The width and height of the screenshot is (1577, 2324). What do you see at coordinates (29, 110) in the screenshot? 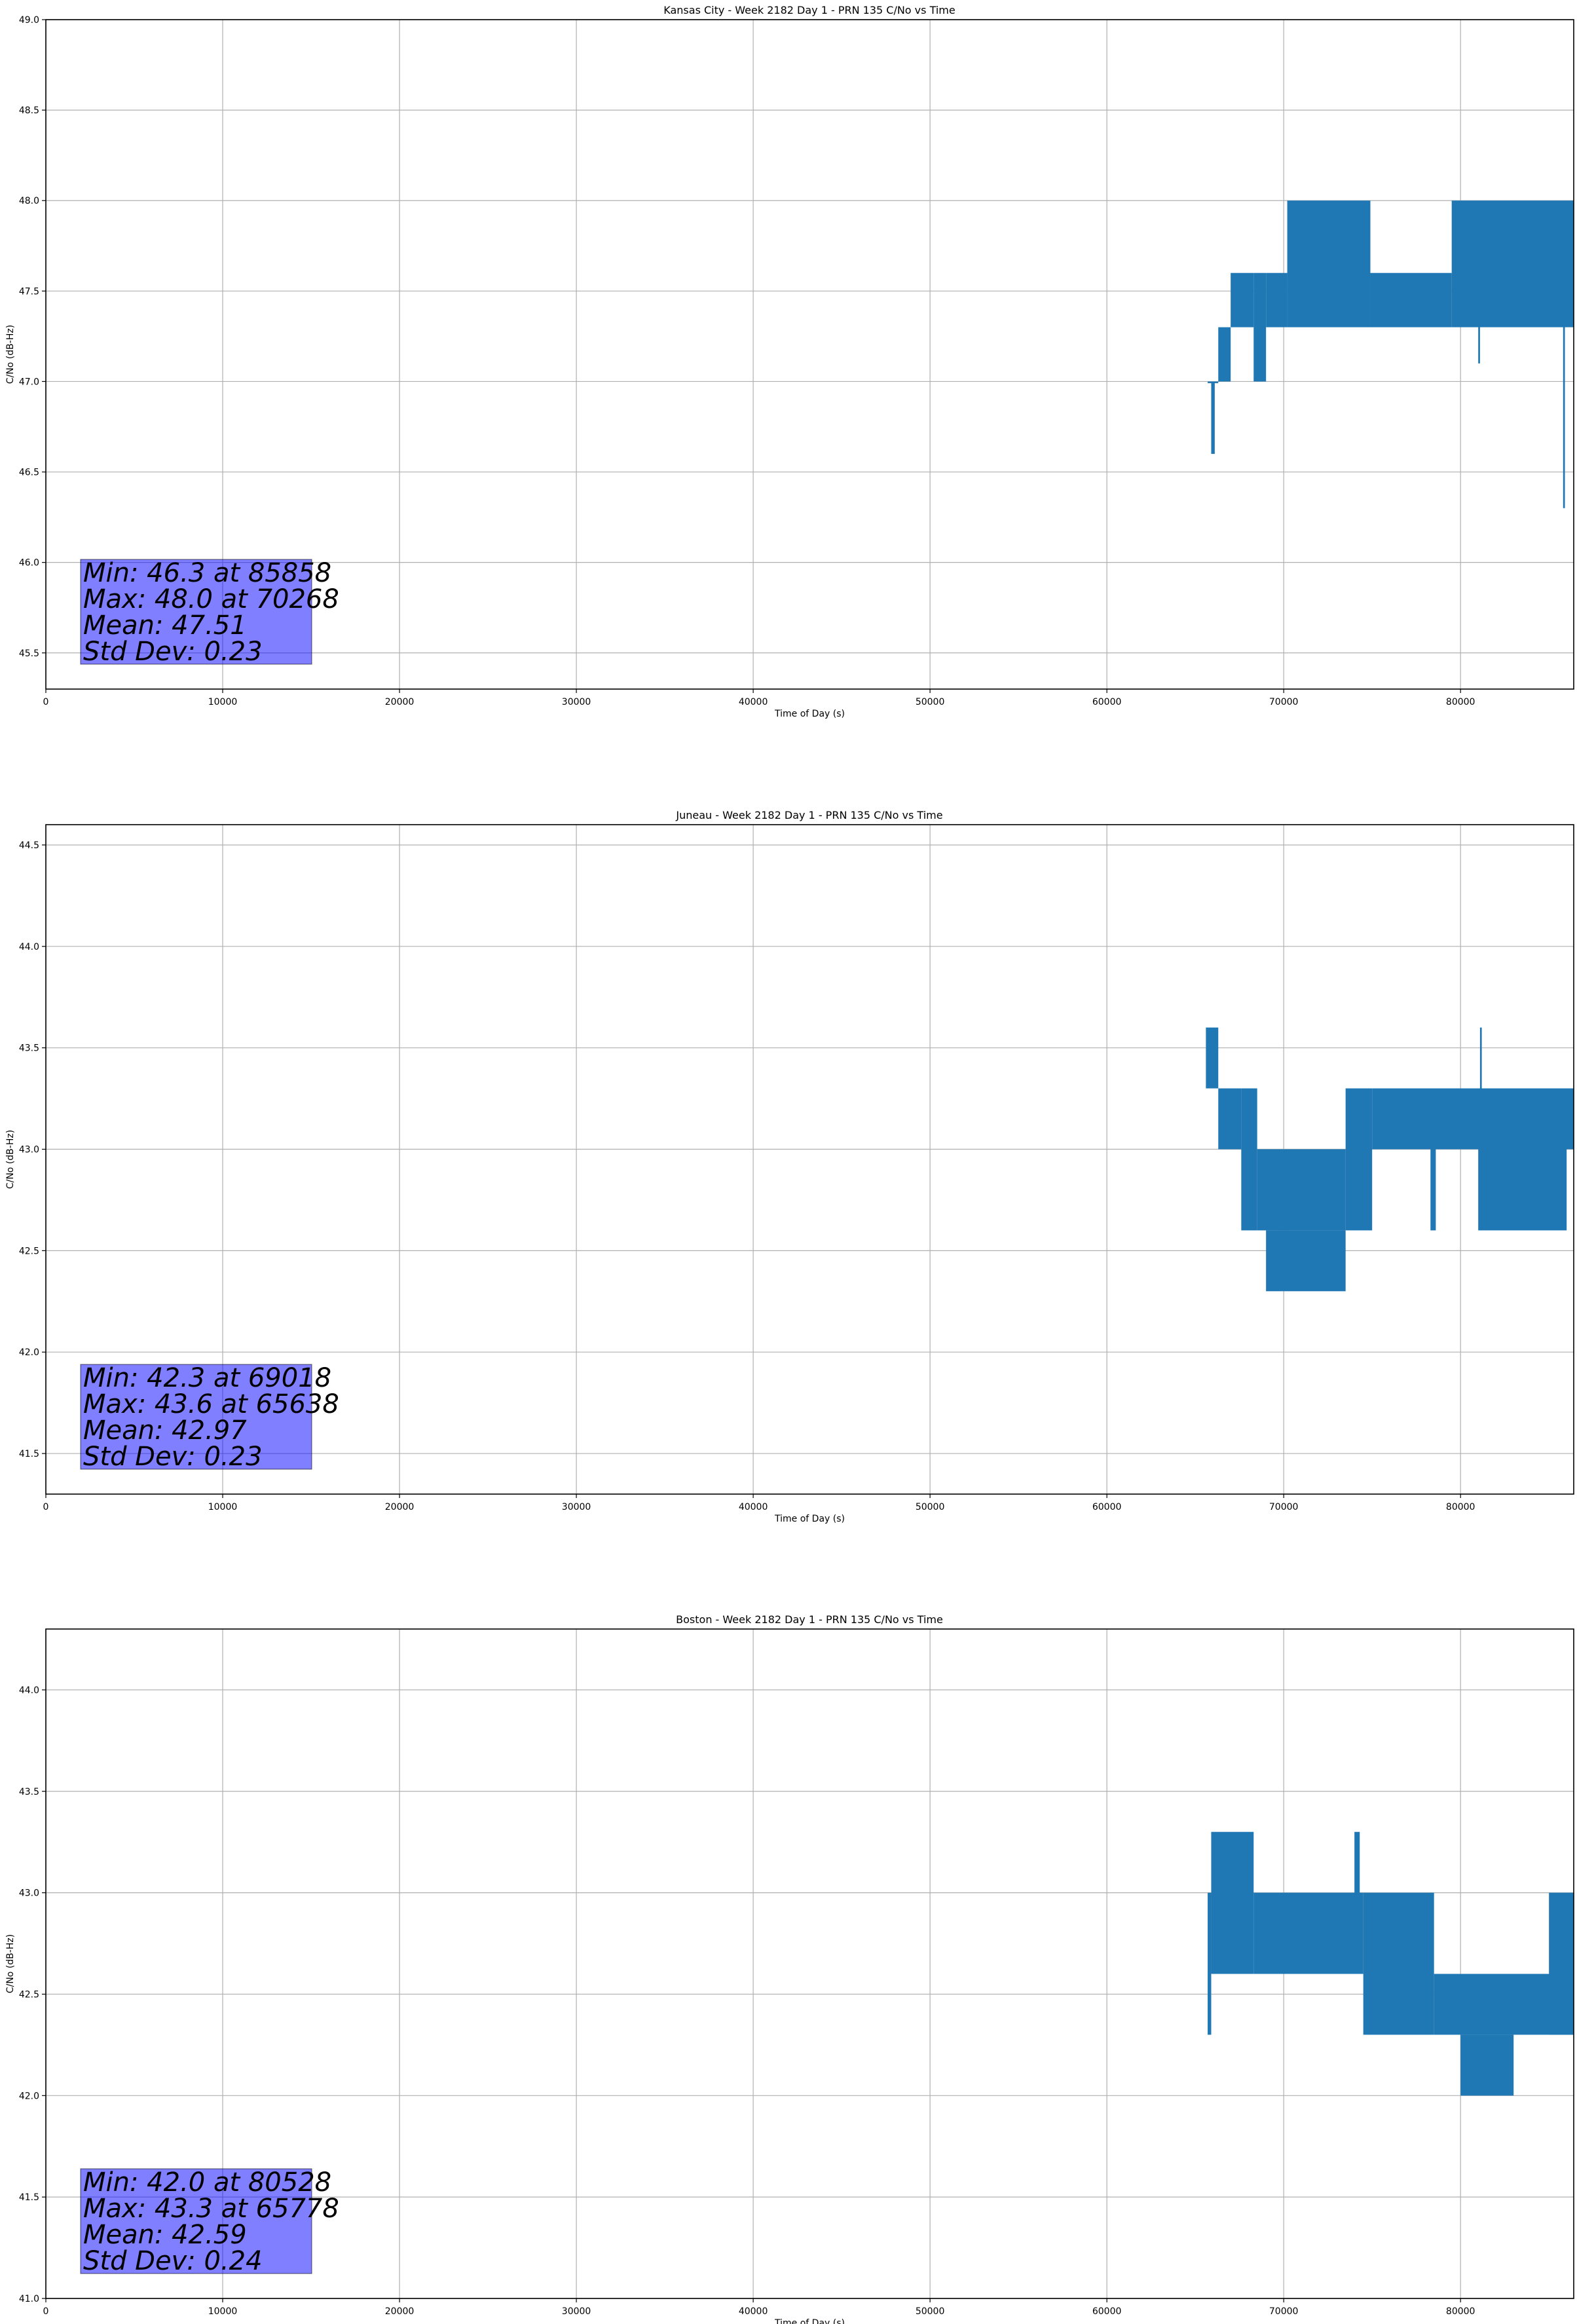
I see `y-tick-label: 48.5` at bounding box center [29, 110].